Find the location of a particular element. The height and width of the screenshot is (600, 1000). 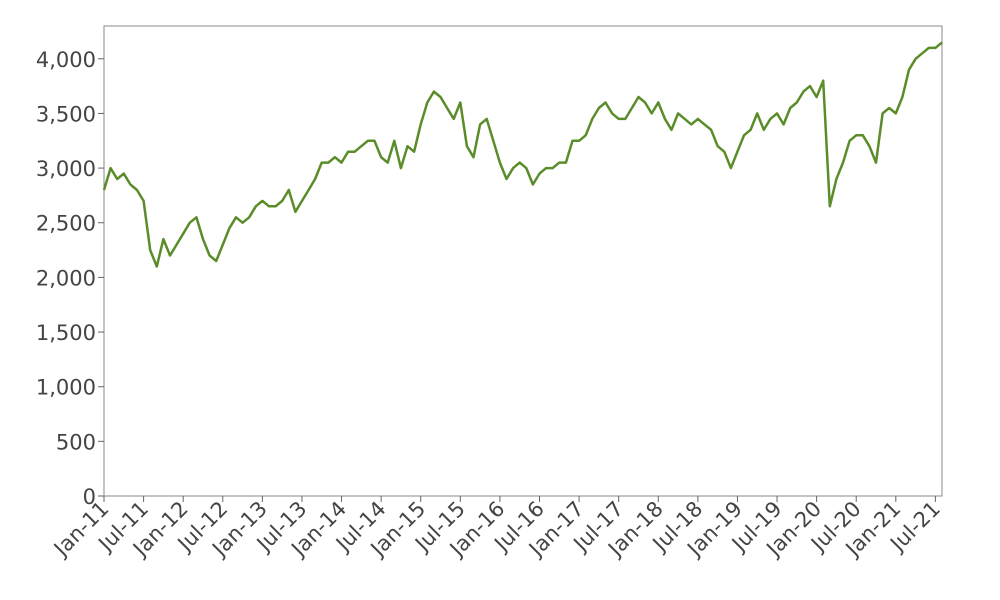

y-tick-label: 500 is located at coordinates (76, 442).